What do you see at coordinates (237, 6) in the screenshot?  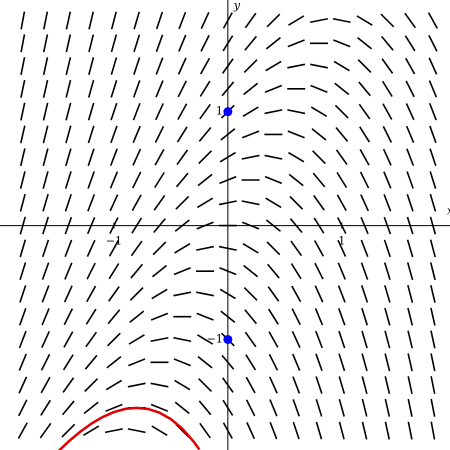 I see `y-axis-label: y` at bounding box center [237, 6].